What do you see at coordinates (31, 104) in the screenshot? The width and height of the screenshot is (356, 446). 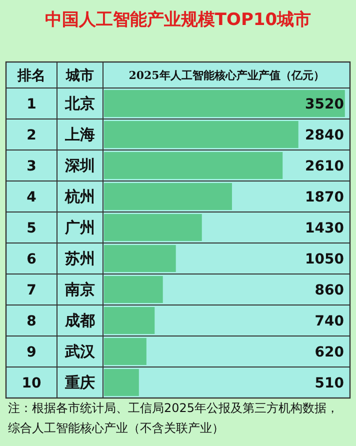 I see `y2-tick-label: 1` at bounding box center [31, 104].